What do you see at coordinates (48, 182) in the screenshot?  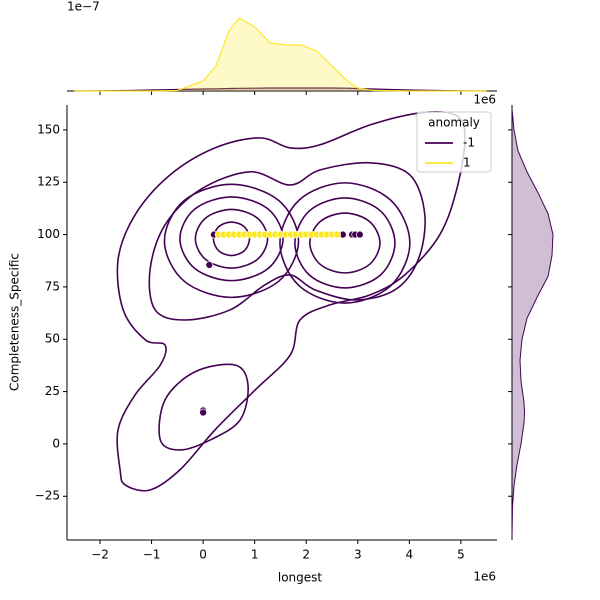 I see `y-tick-label: 125` at bounding box center [48, 182].